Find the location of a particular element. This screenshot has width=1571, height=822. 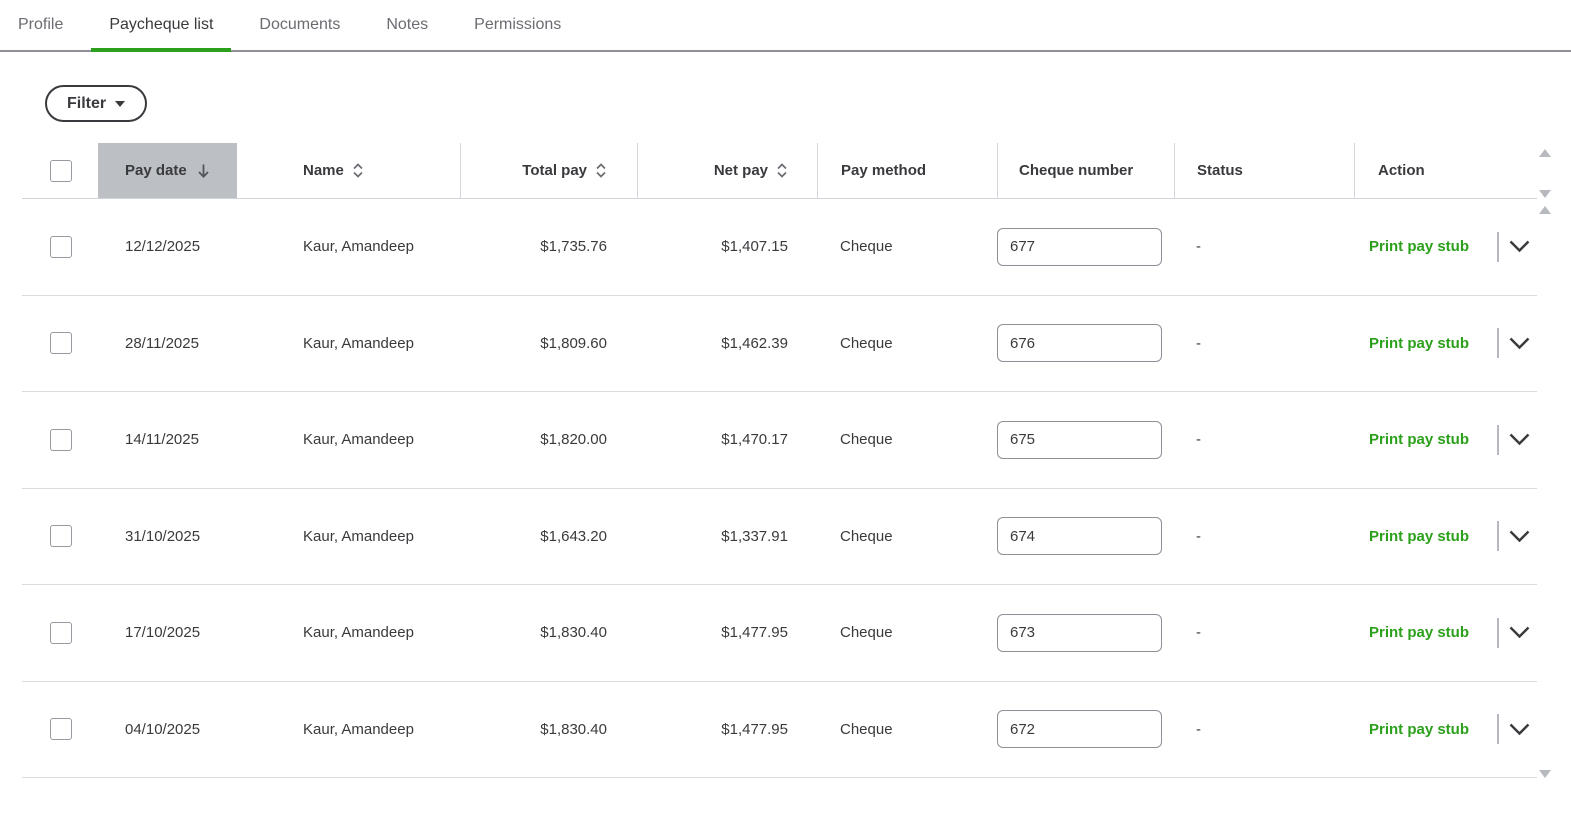

tab-documents: Documents is located at coordinates (299, 25).